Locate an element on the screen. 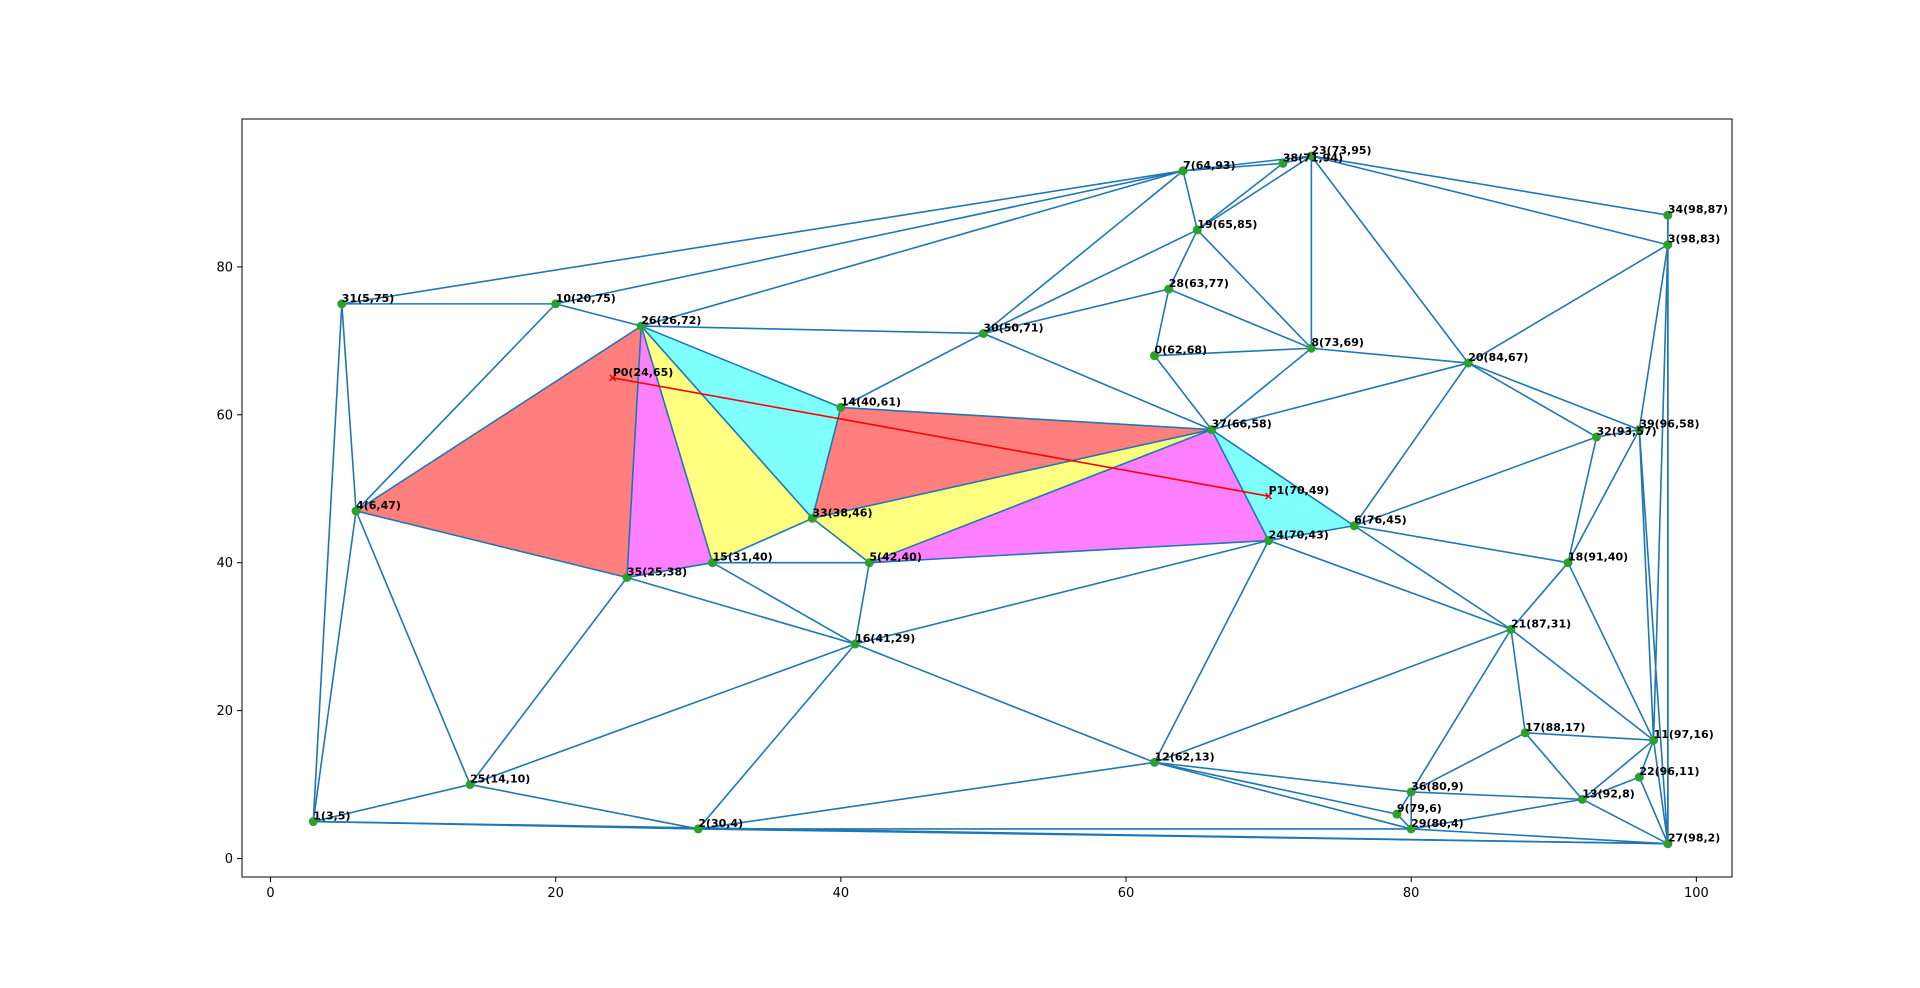 This screenshot has width=1920, height=988. point-label-38: 38(71,94) is located at coordinates (1313, 157).